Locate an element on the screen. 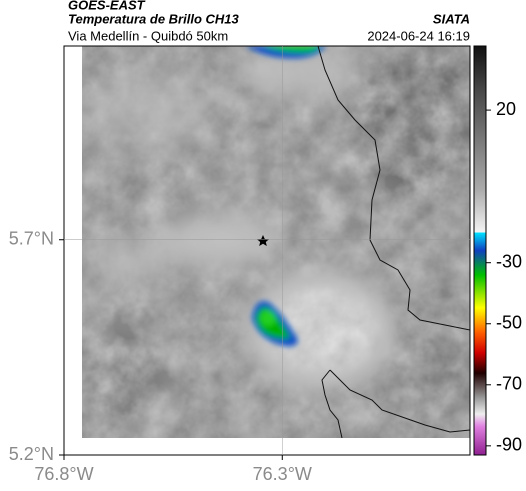 Image resolution: width=526 pixels, height=491 pixels. y-tick-label: 5.7°N is located at coordinates (31, 238).